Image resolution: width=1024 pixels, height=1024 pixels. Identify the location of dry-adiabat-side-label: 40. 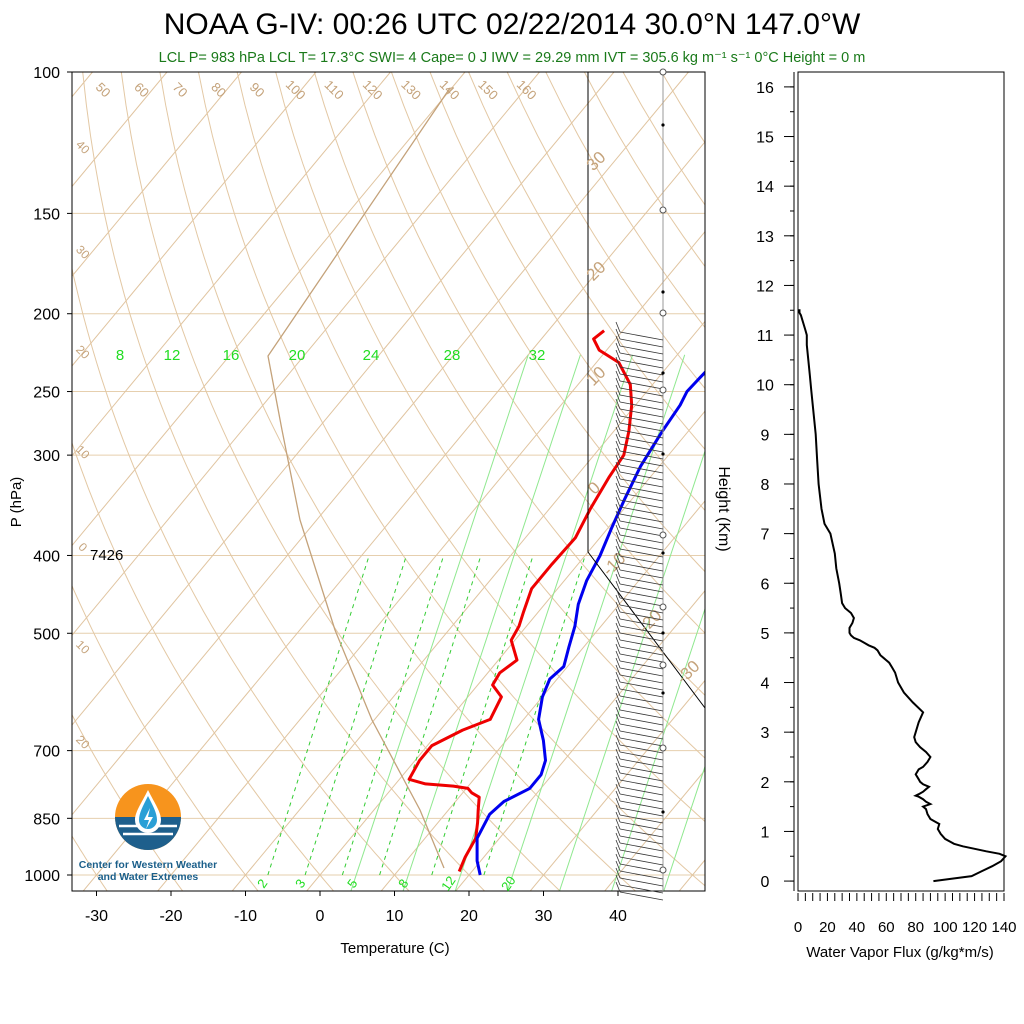
(83, 147).